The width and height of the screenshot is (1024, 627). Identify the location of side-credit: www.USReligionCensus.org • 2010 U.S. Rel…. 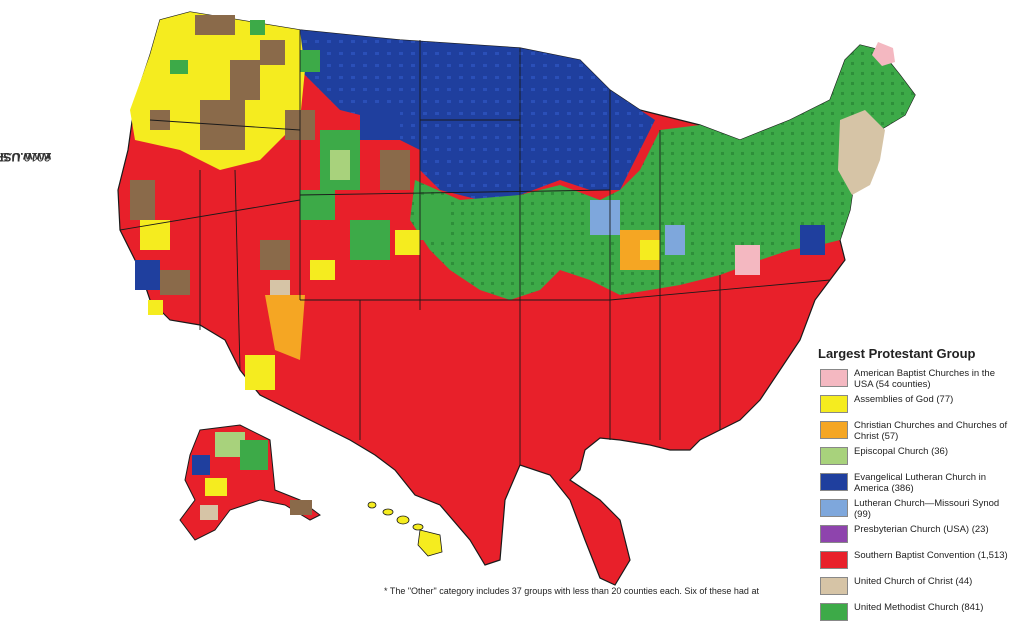
(26, 375).